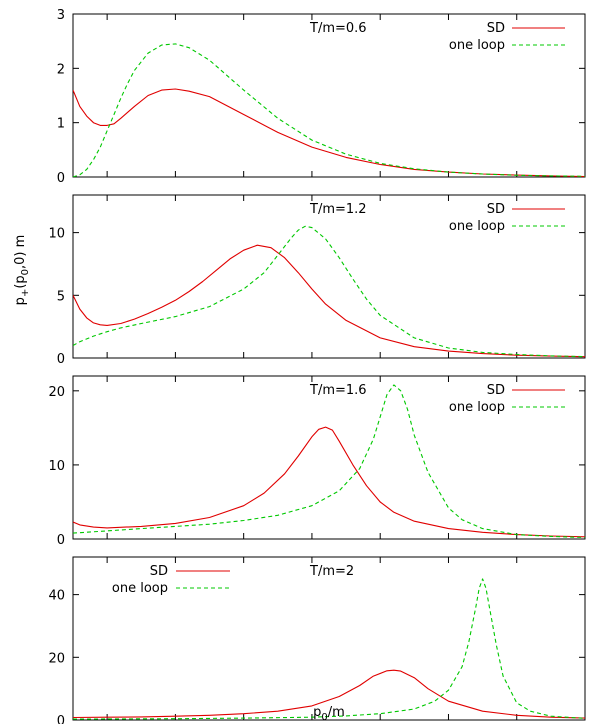  I want to click on y-tick-label: 40, so click(56, 596).